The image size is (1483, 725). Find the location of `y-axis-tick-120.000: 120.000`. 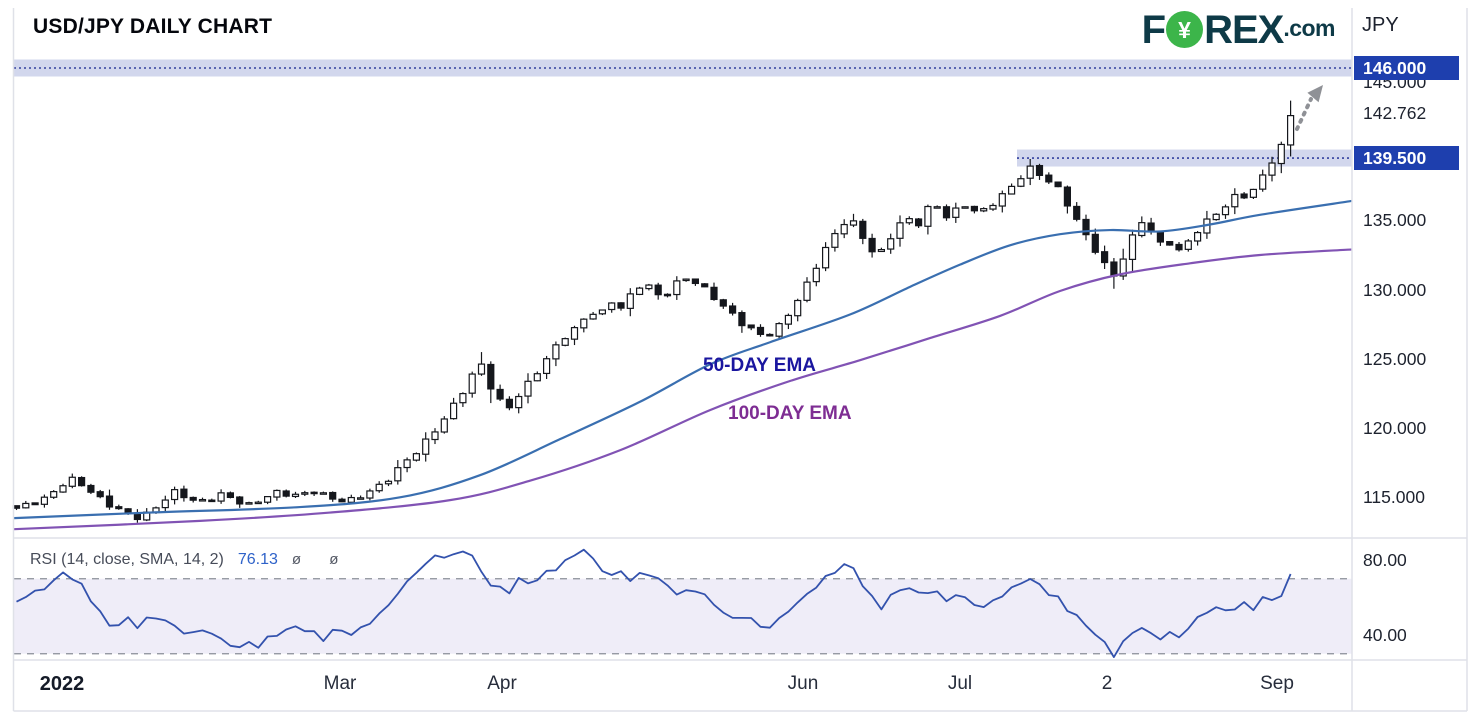

y-axis-tick-120.000: 120.000 is located at coordinates (1395, 428).